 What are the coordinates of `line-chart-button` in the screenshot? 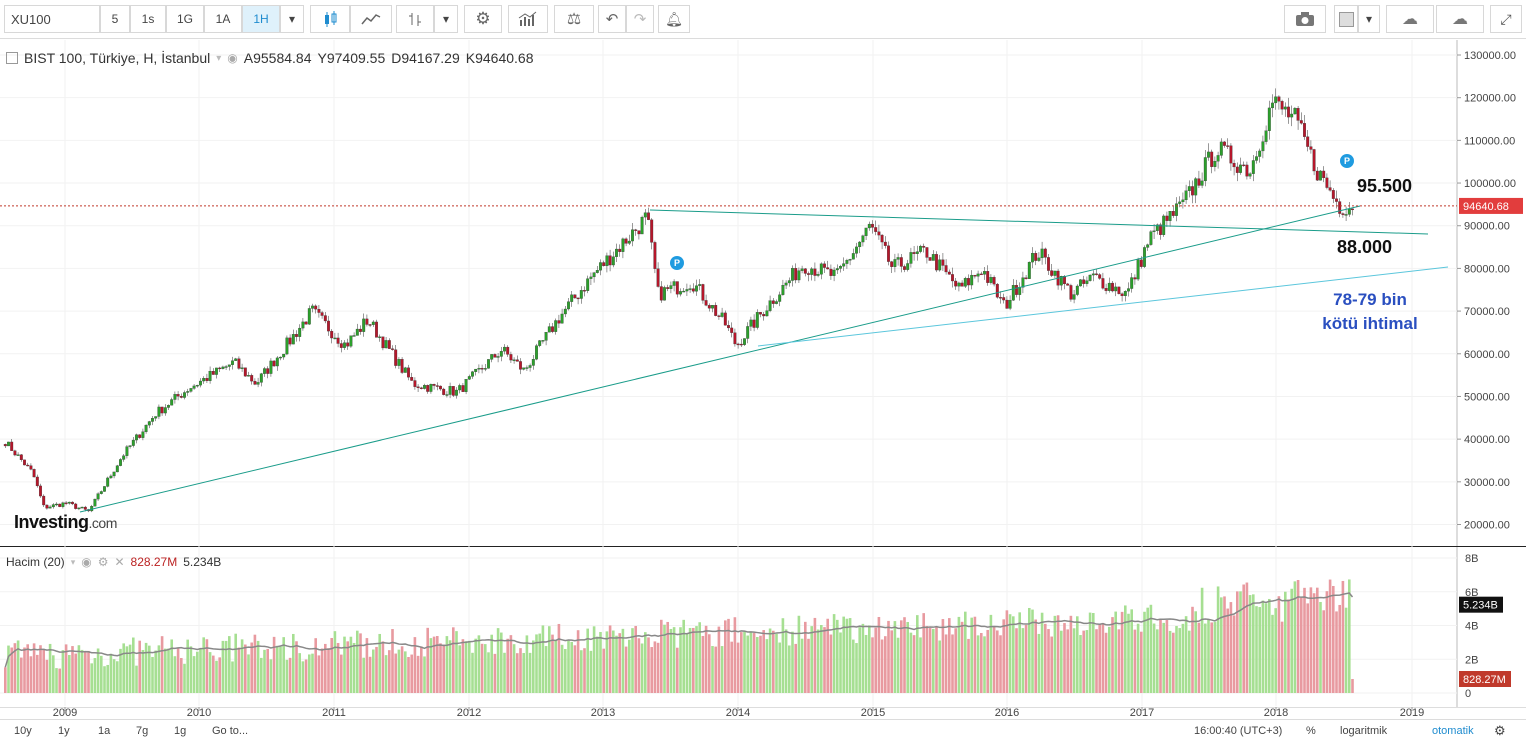 It's located at (371, 19).